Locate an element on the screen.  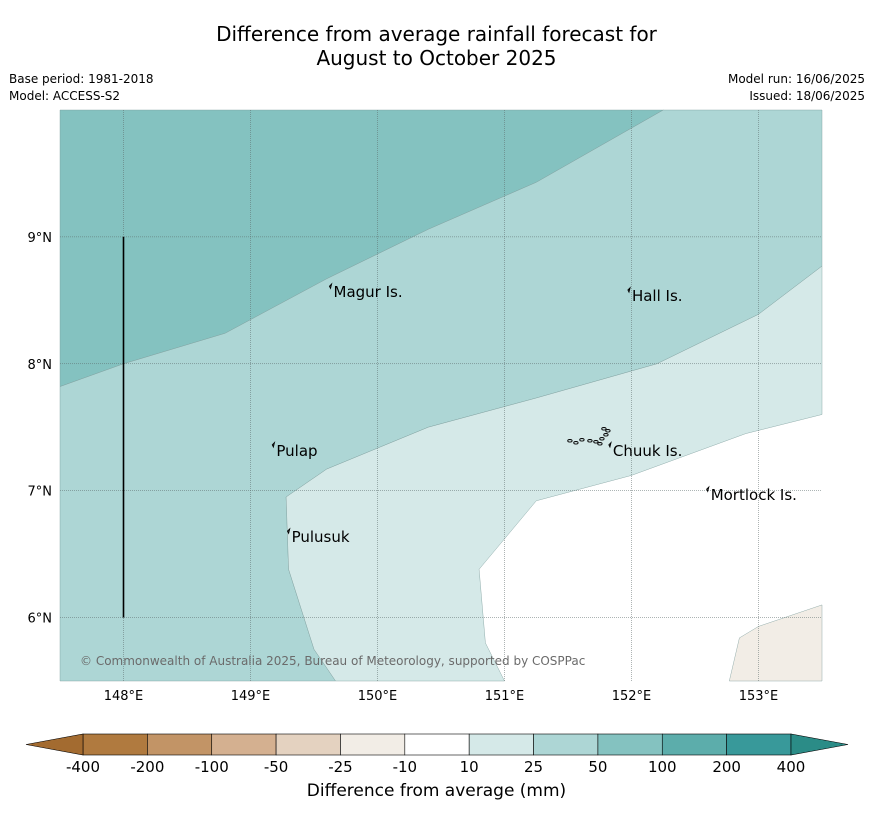
island-label: Hall Is. is located at coordinates (657, 296).